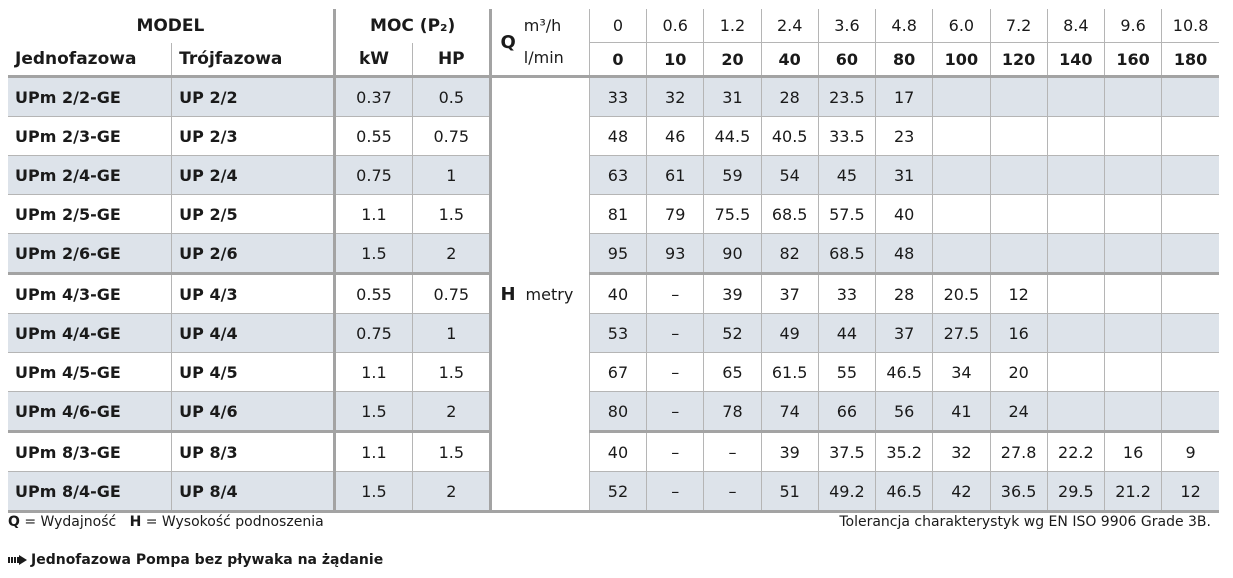  Describe the element at coordinates (1075, 451) in the screenshot. I see `head-value: 22.2` at that location.